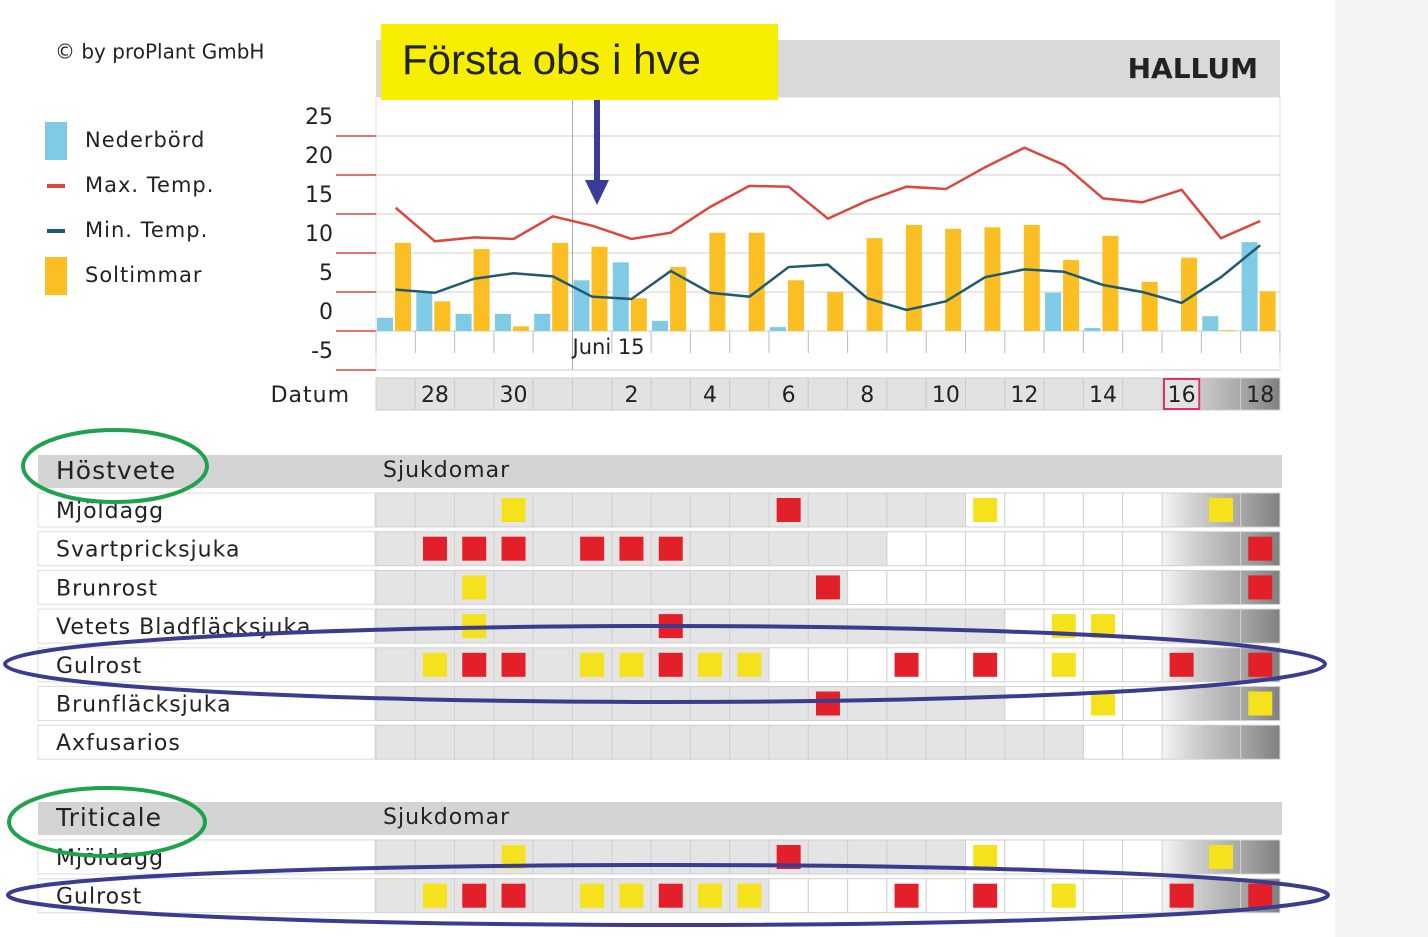  What do you see at coordinates (1182, 394) in the screenshot?
I see `date-highlight` at bounding box center [1182, 394].